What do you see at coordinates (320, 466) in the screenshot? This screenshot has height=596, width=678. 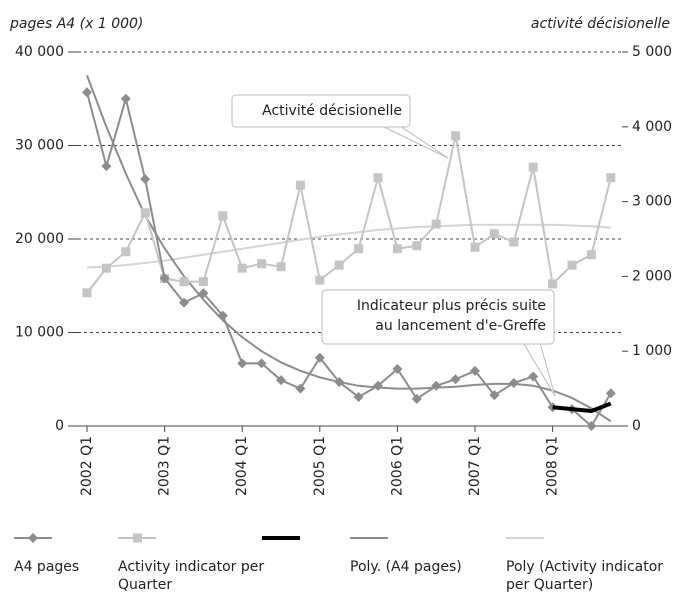 I see `x-tick-label: 2005 Q1` at bounding box center [320, 466].